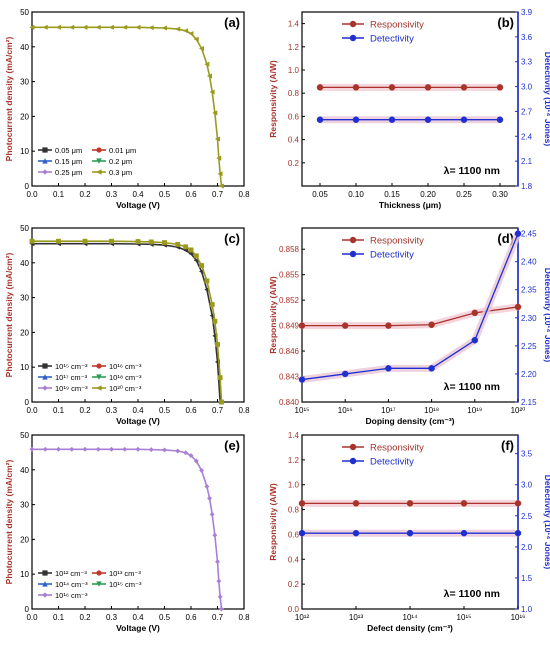  Describe the element at coordinates (122, 150) in the screenshot. I see `legend-label: 0.01 μm` at that location.